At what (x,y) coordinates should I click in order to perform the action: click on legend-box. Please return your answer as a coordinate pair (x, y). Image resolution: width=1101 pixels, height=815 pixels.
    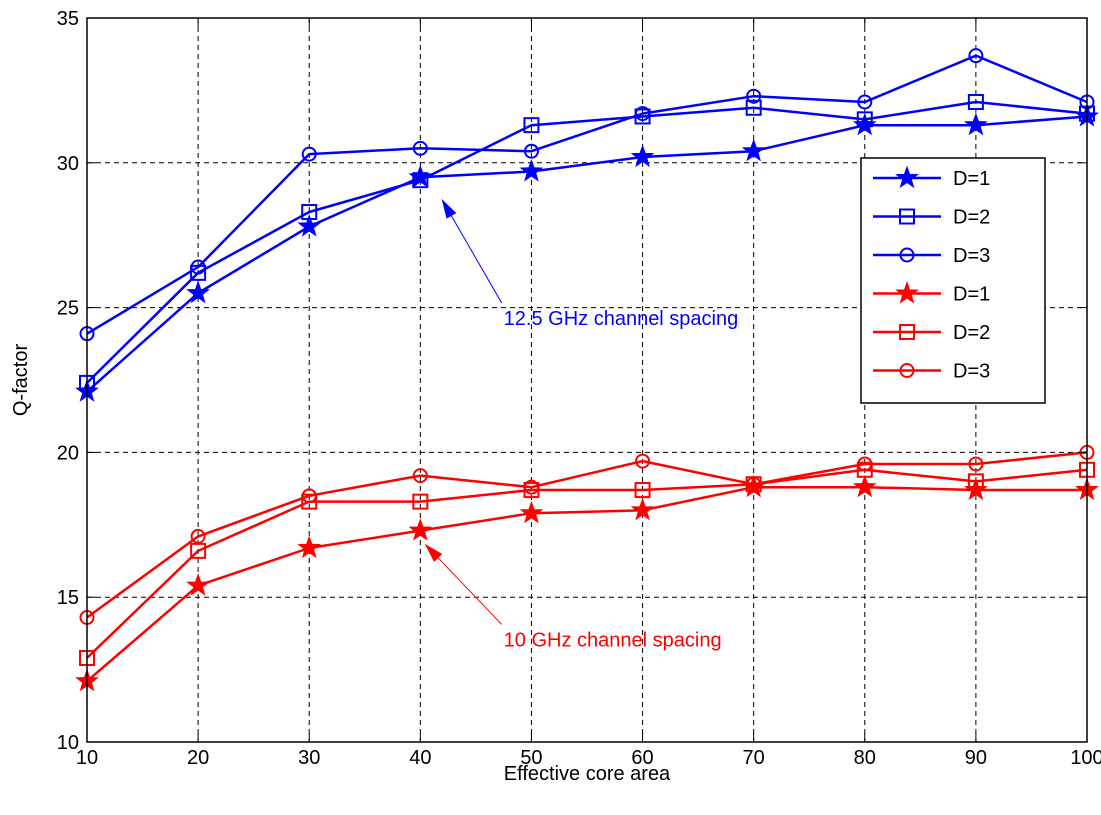
    Looking at the image, I should click on (953, 280).